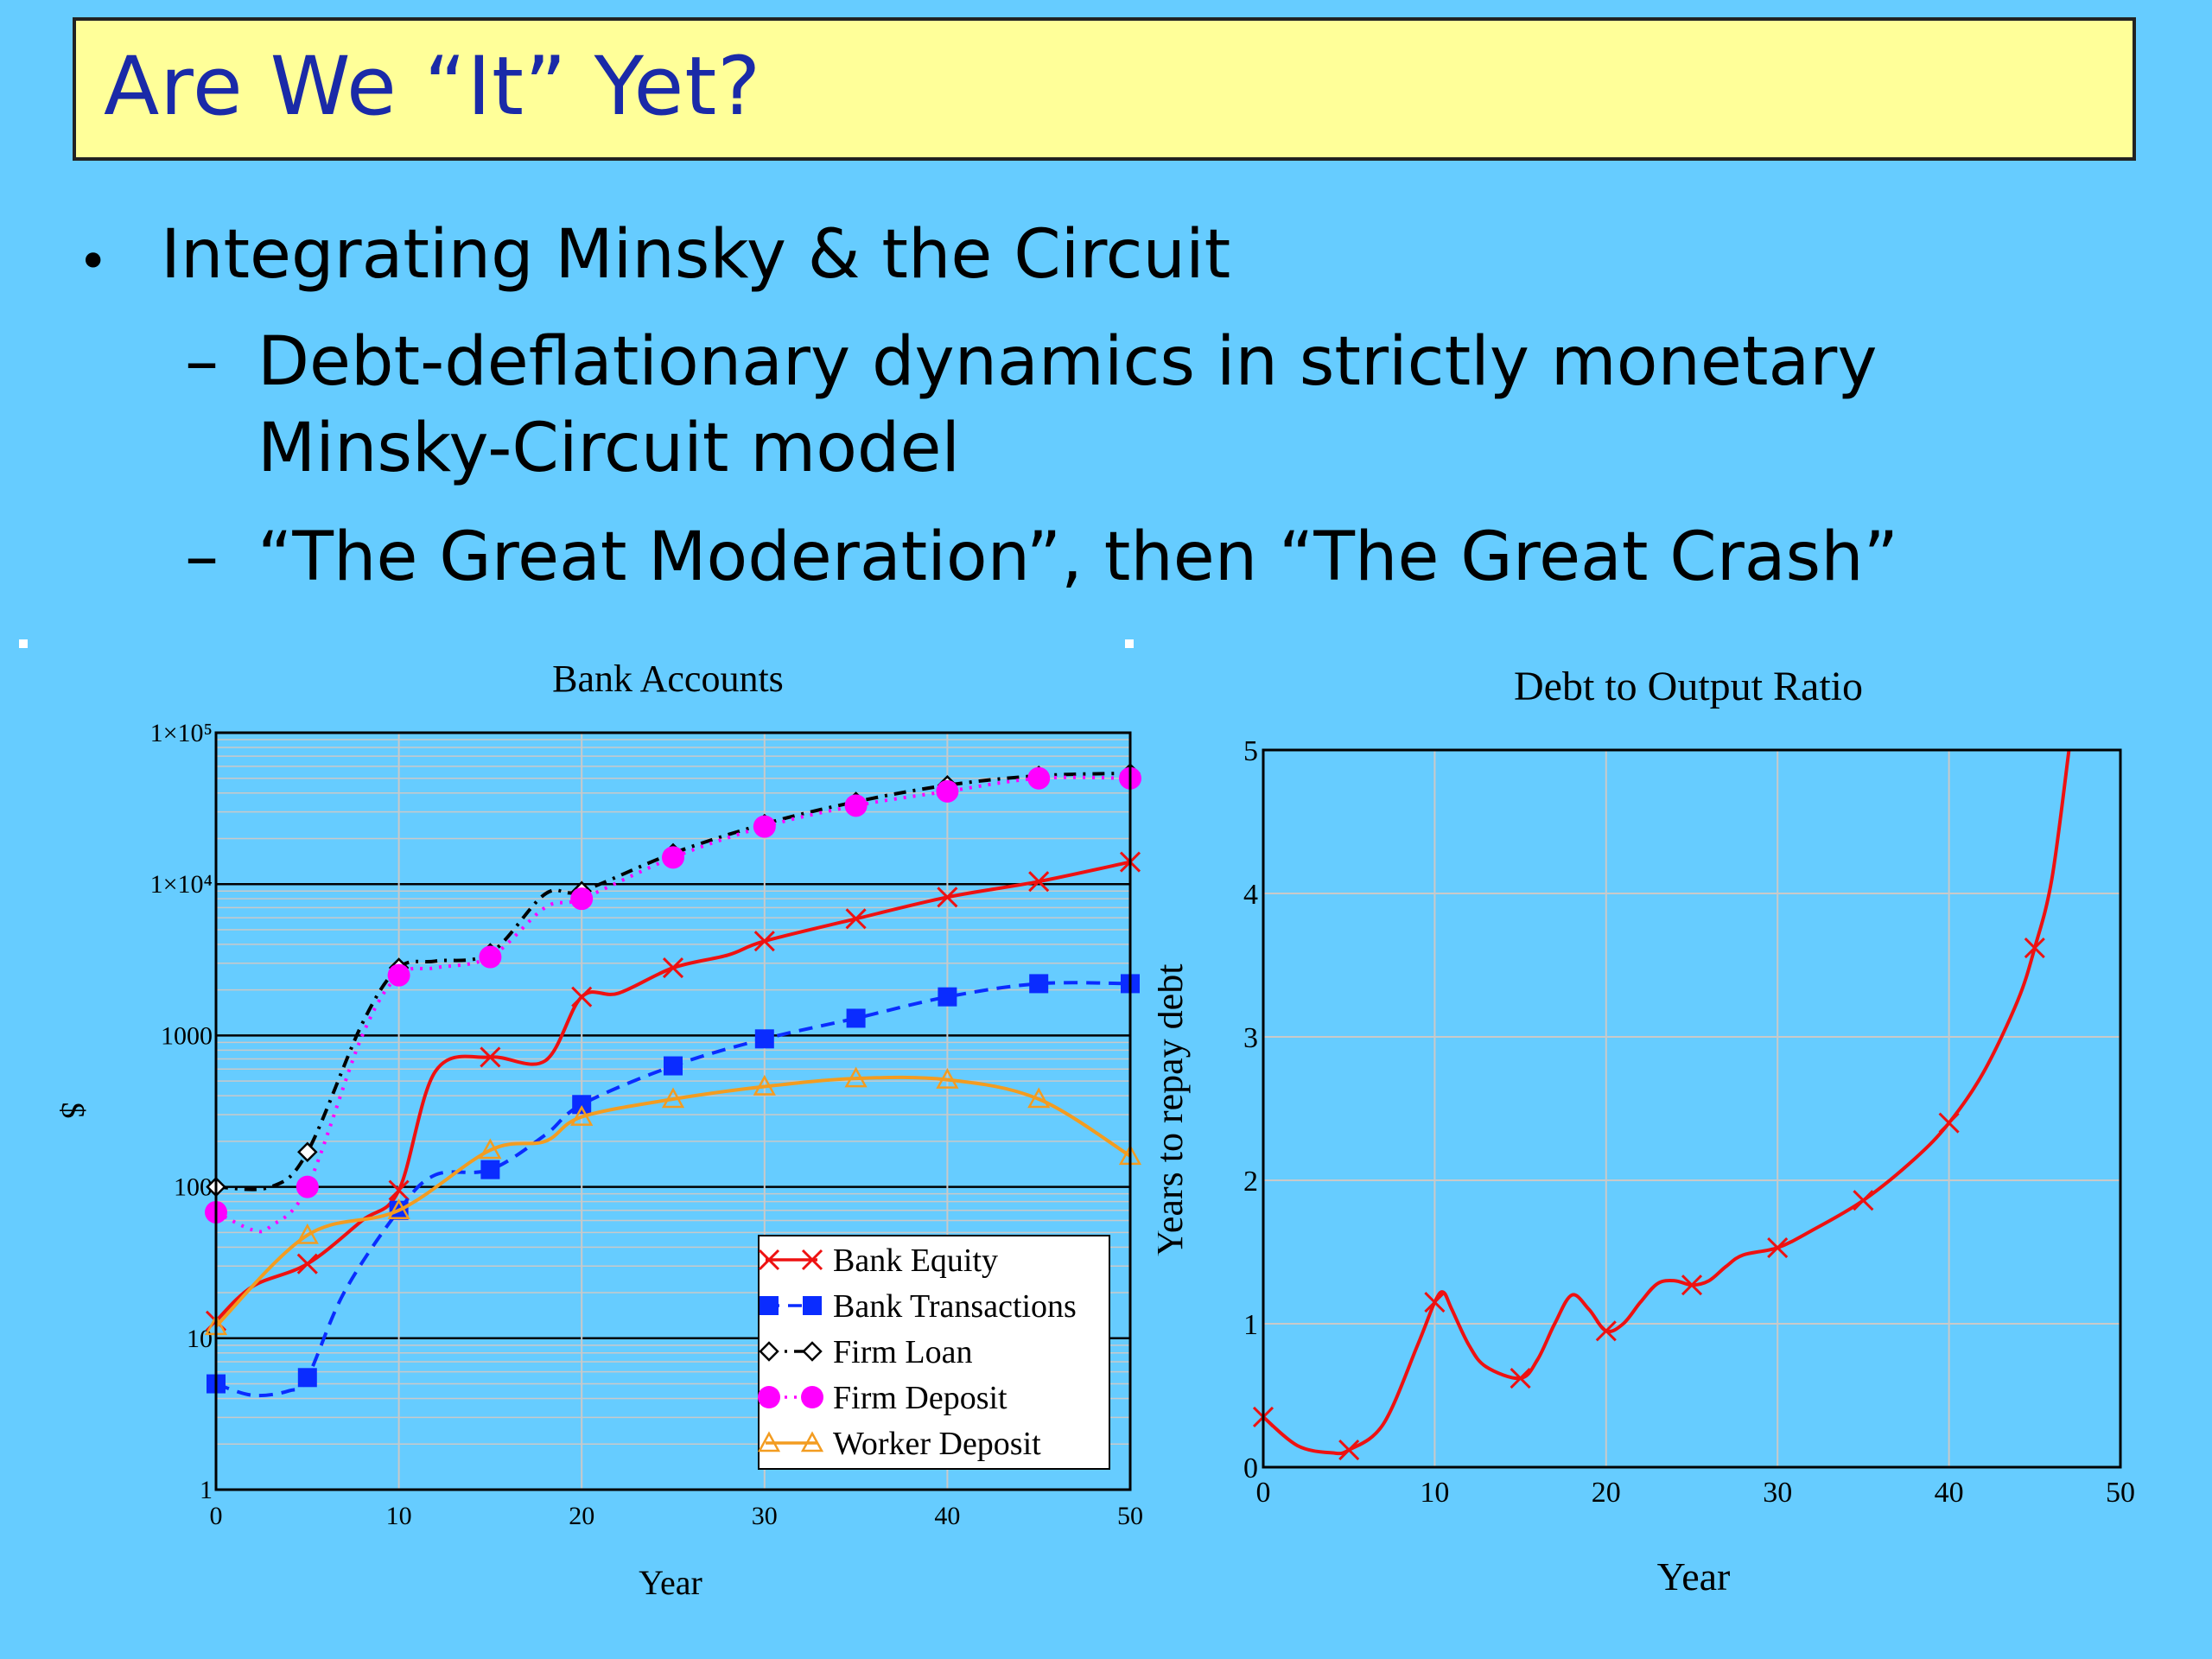 The image size is (2212, 1659). I want to click on y-tick-label: 1000, so click(187, 1035).